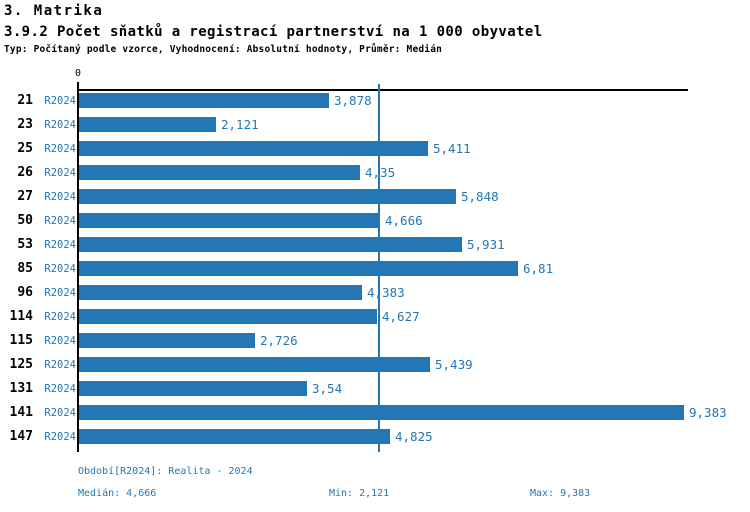 This screenshot has width=750, height=512. What do you see at coordinates (240, 124) in the screenshot?
I see `bar-value-label: 2,121` at bounding box center [240, 124].